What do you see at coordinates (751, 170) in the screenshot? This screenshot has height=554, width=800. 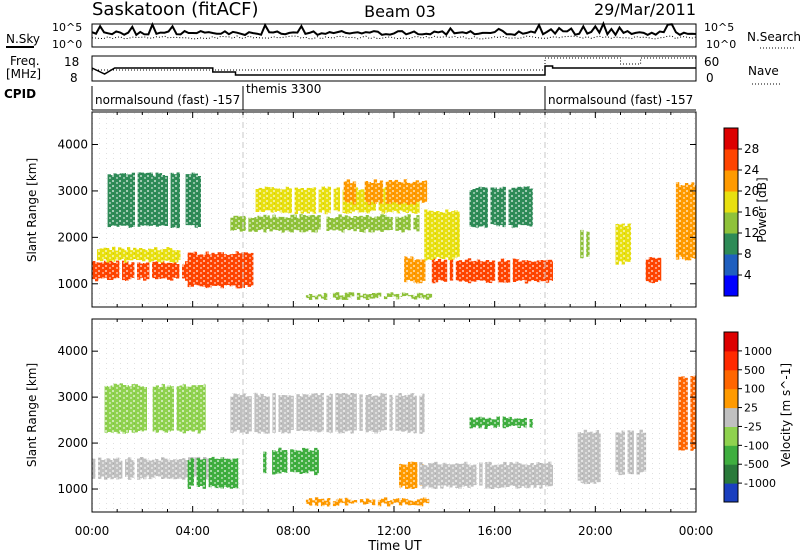 I see `colorbar-tick-label: 24` at bounding box center [751, 170].